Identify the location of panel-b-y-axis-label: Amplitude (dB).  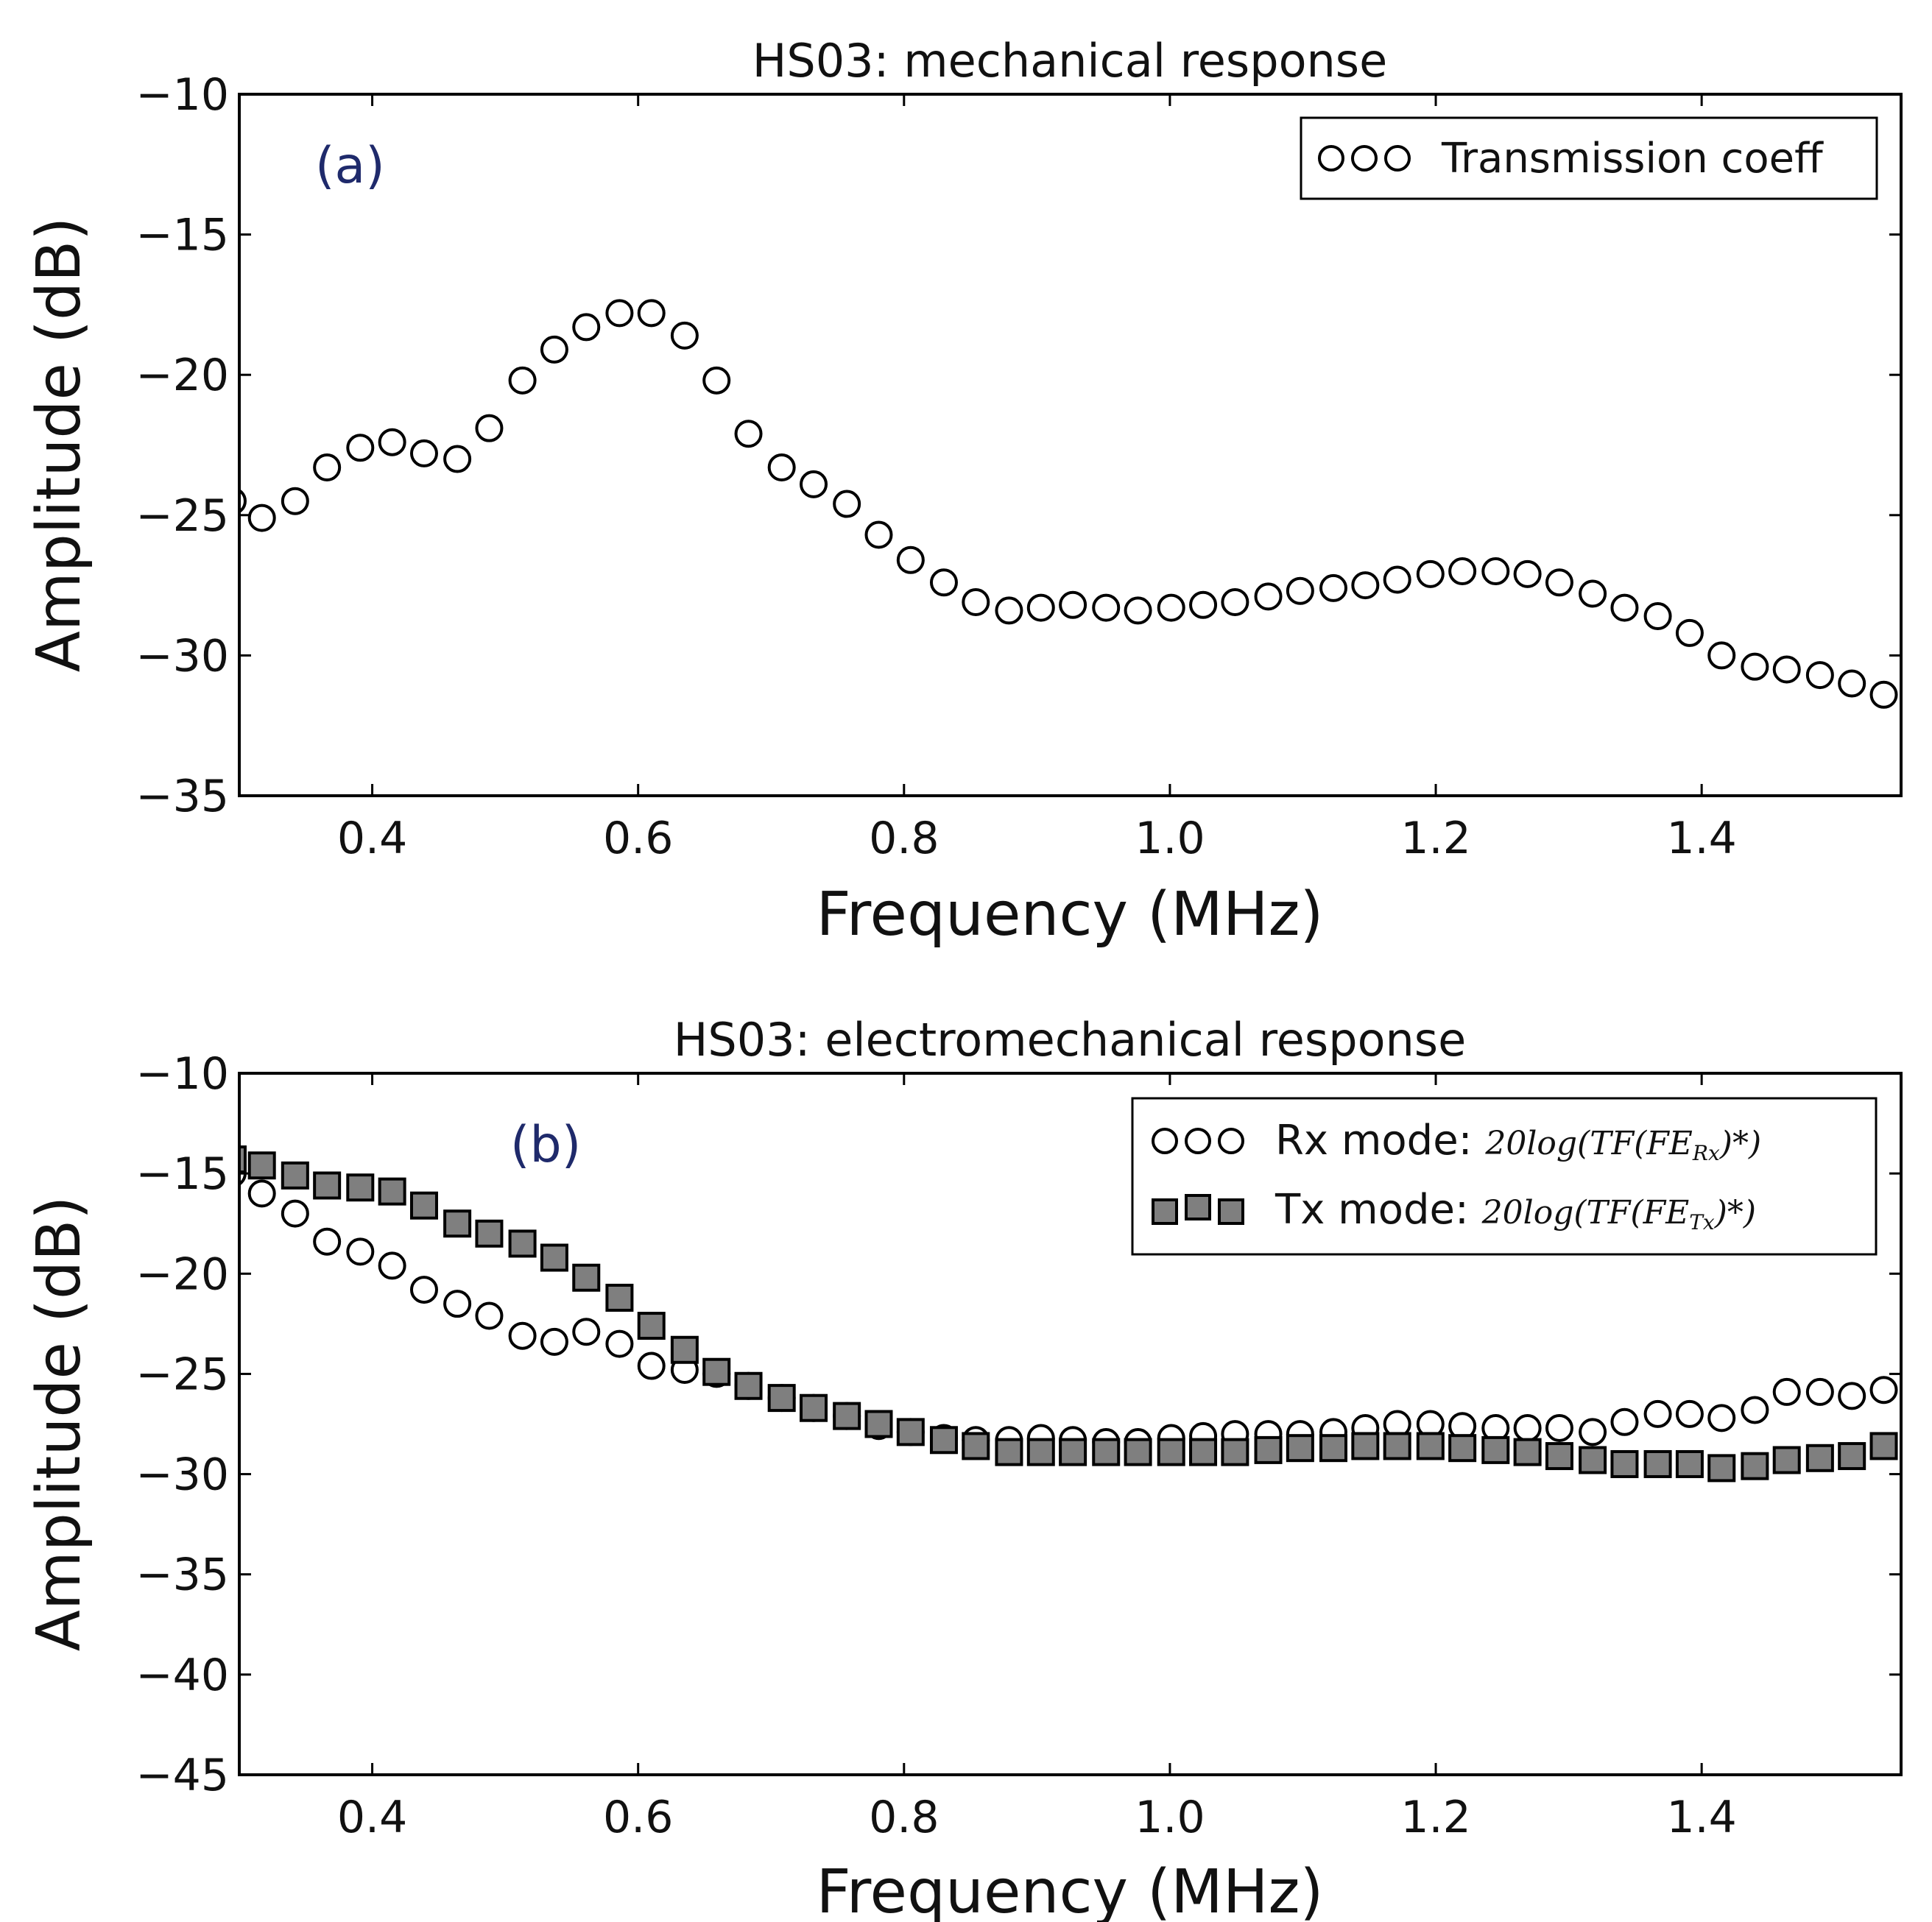
(59, 1424).